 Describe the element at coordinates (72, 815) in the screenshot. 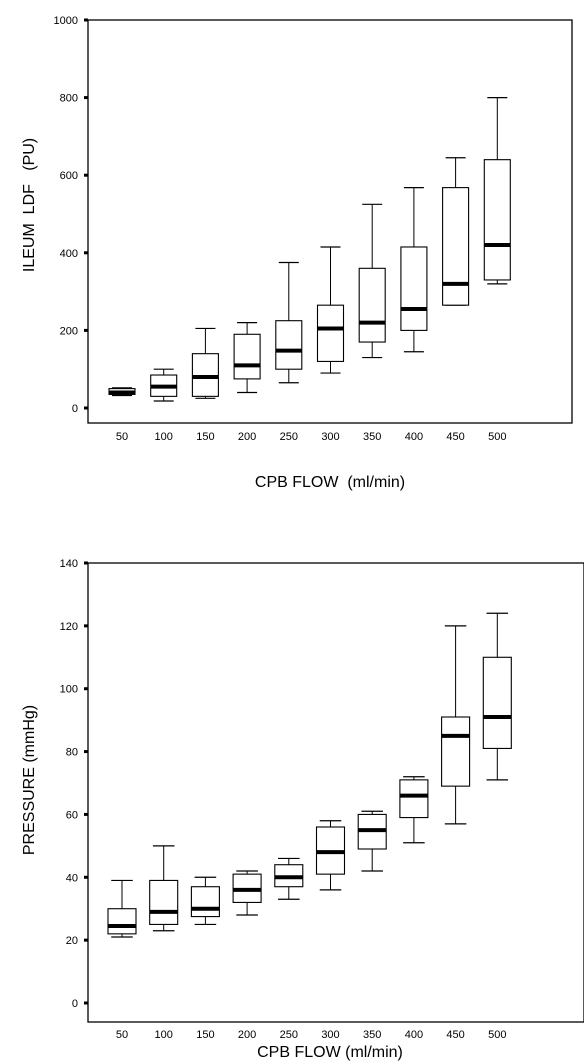

I see `y-tick-label: 60` at that location.